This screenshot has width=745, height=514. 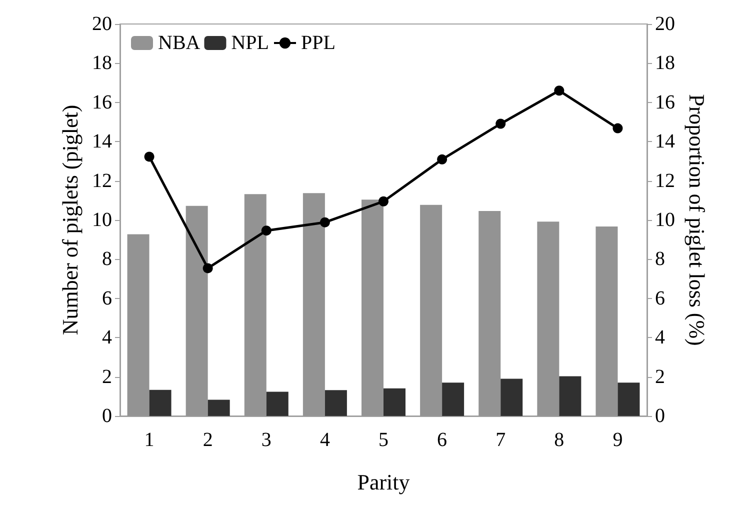 I want to click on y-axis-title: Number of piglets (piglet), so click(x=70, y=220).